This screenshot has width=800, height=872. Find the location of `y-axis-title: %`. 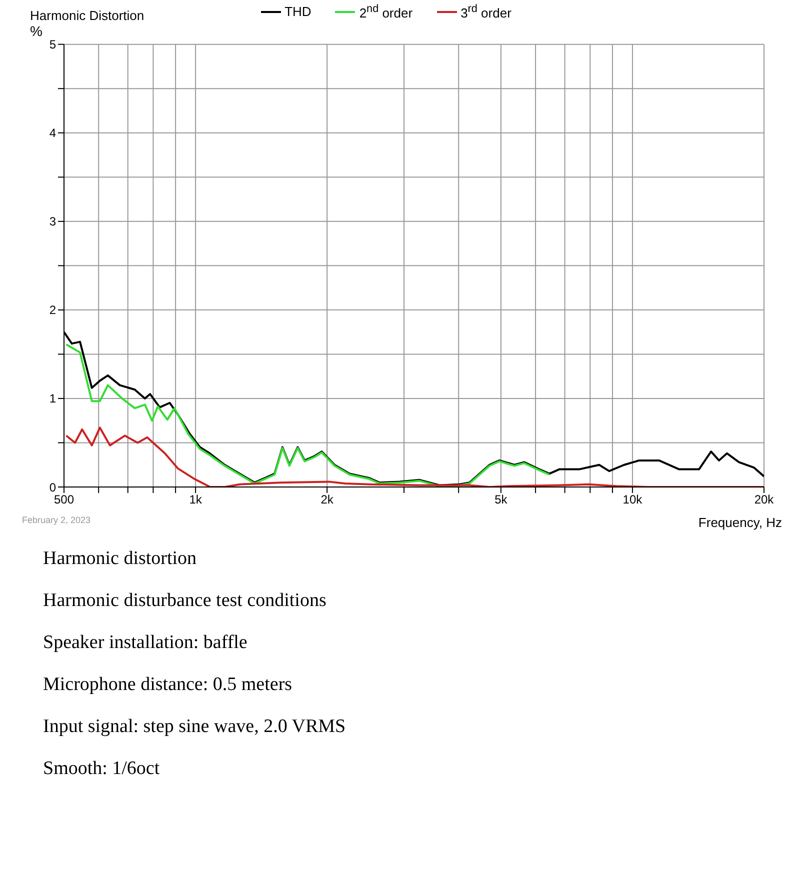

y-axis-title: % is located at coordinates (37, 31).